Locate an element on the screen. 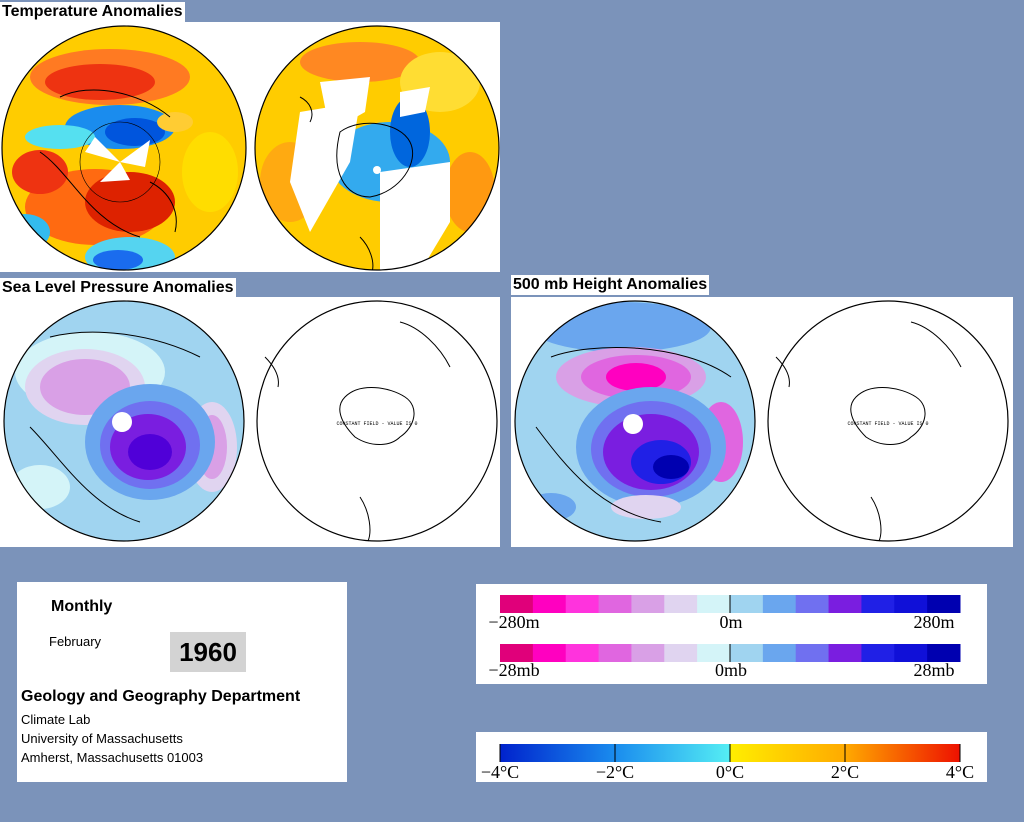 Image resolution: width=1024 pixels, height=822 pixels. temperature-anomalies-title: Temperature Anomalies is located at coordinates (92, 12).